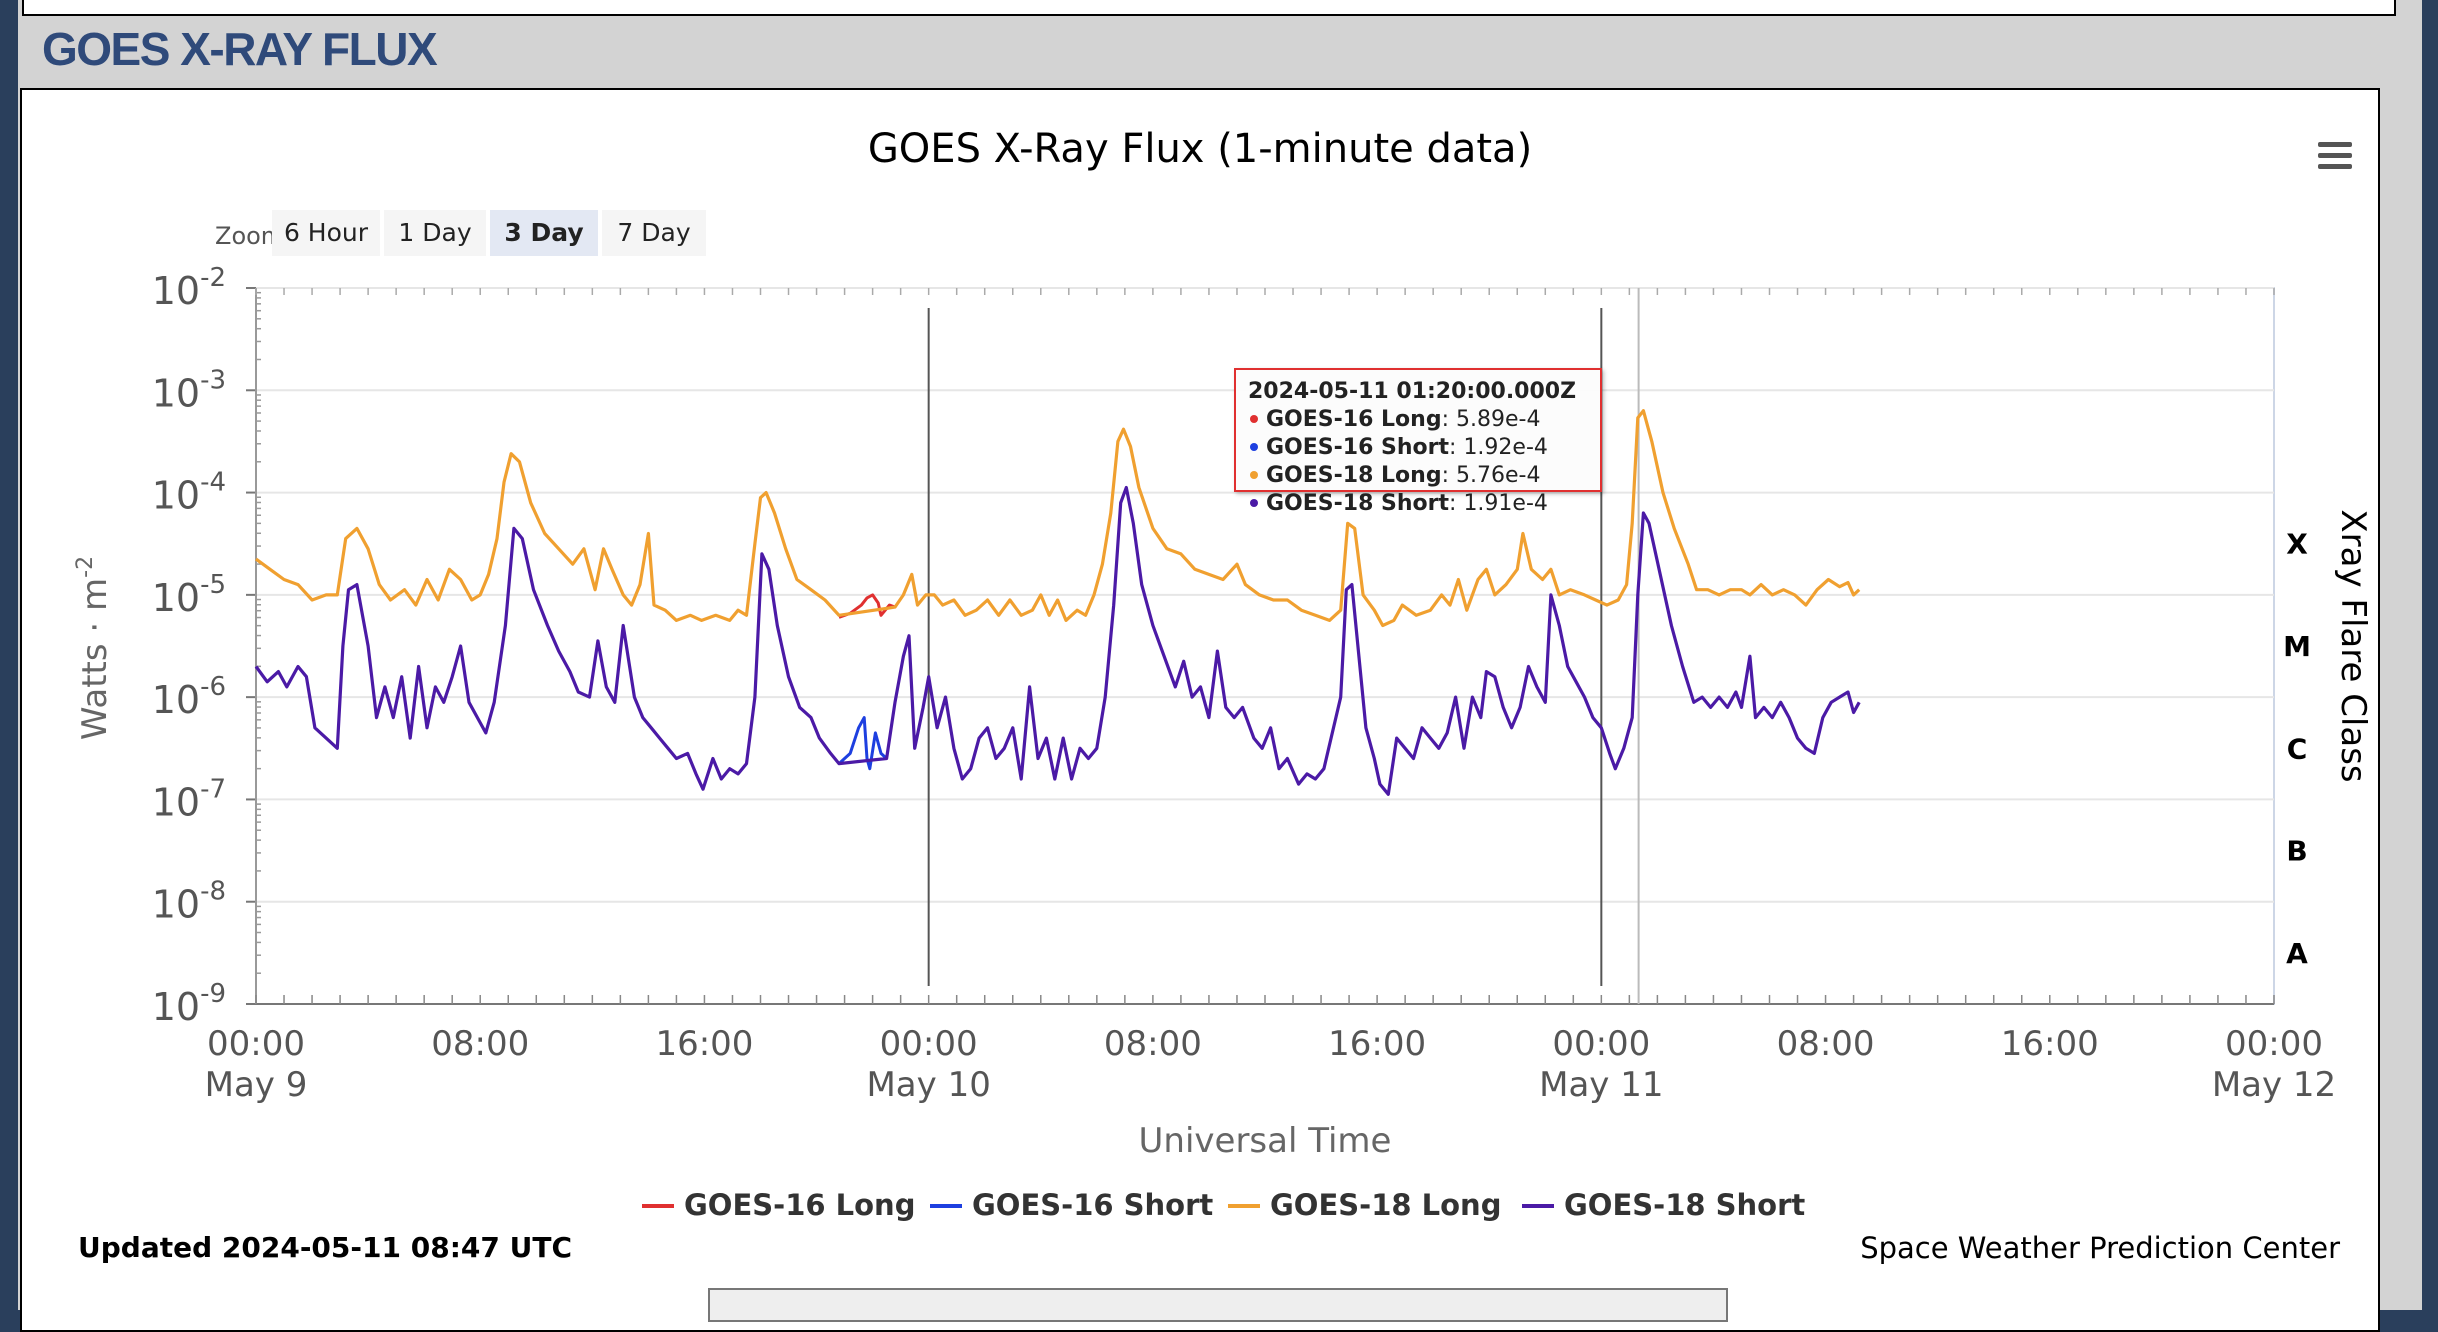 This screenshot has width=2438, height=1332. I want to click on zoom-6-hour-button: 6 Hour, so click(326, 233).